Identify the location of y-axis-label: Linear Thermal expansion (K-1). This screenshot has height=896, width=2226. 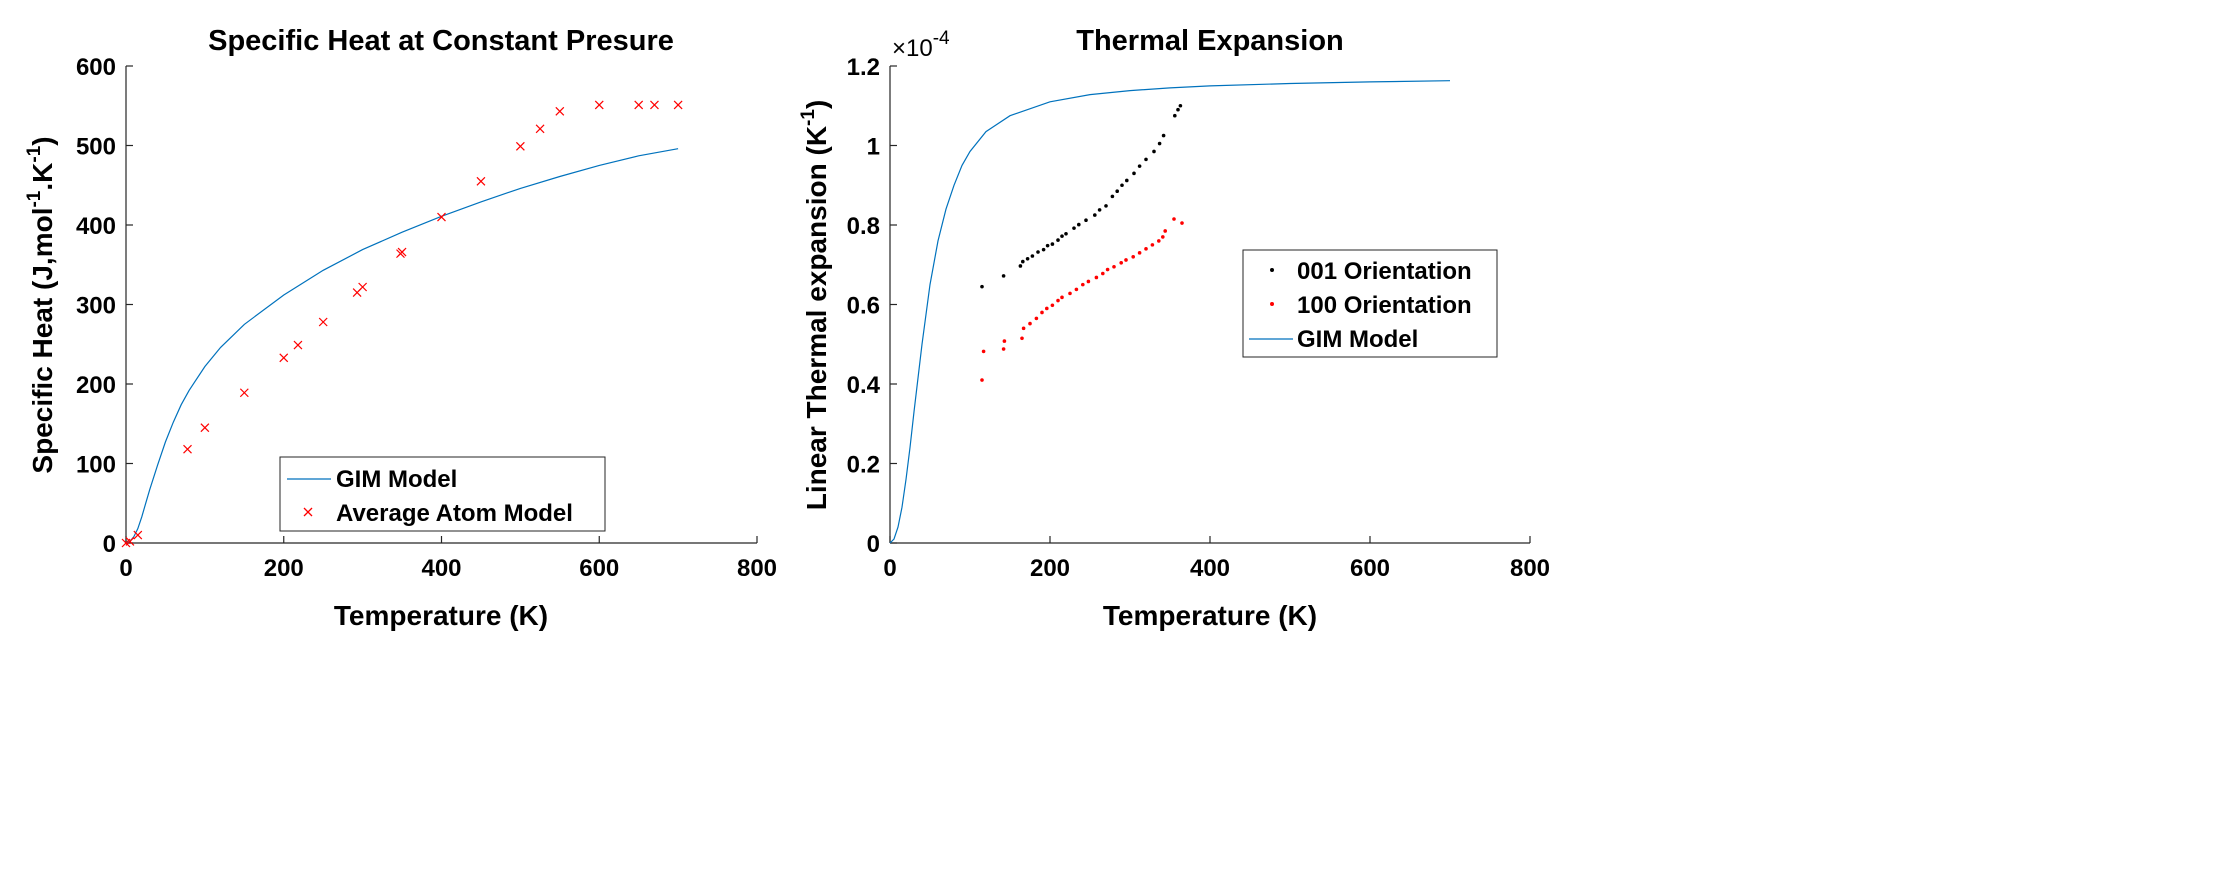
(815, 305).